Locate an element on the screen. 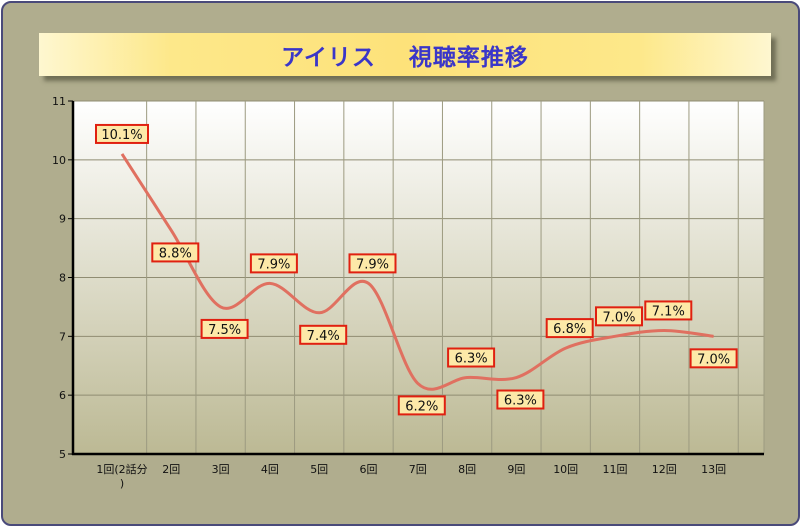 This screenshot has width=803, height=529. x-tick-label: 8回 is located at coordinates (467, 469).